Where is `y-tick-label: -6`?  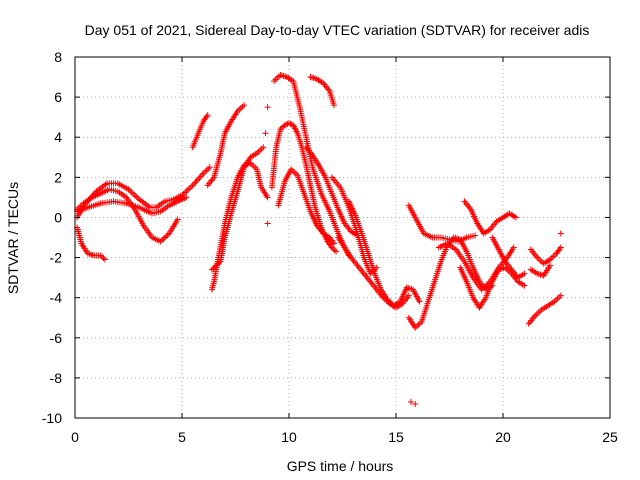
y-tick-label: -6 is located at coordinates (56, 338).